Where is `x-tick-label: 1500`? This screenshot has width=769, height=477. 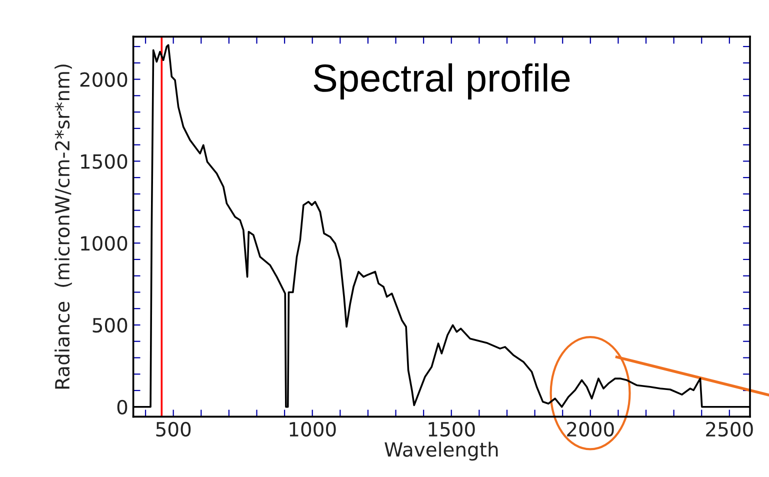 x-tick-label: 1500 is located at coordinates (451, 429).